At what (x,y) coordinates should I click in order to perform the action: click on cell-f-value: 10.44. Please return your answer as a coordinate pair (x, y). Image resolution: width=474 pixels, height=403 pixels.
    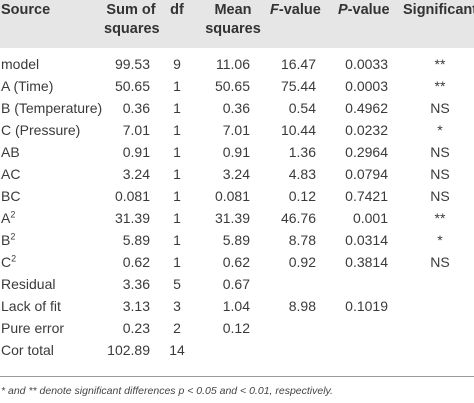
    Looking at the image, I should click on (298, 130).